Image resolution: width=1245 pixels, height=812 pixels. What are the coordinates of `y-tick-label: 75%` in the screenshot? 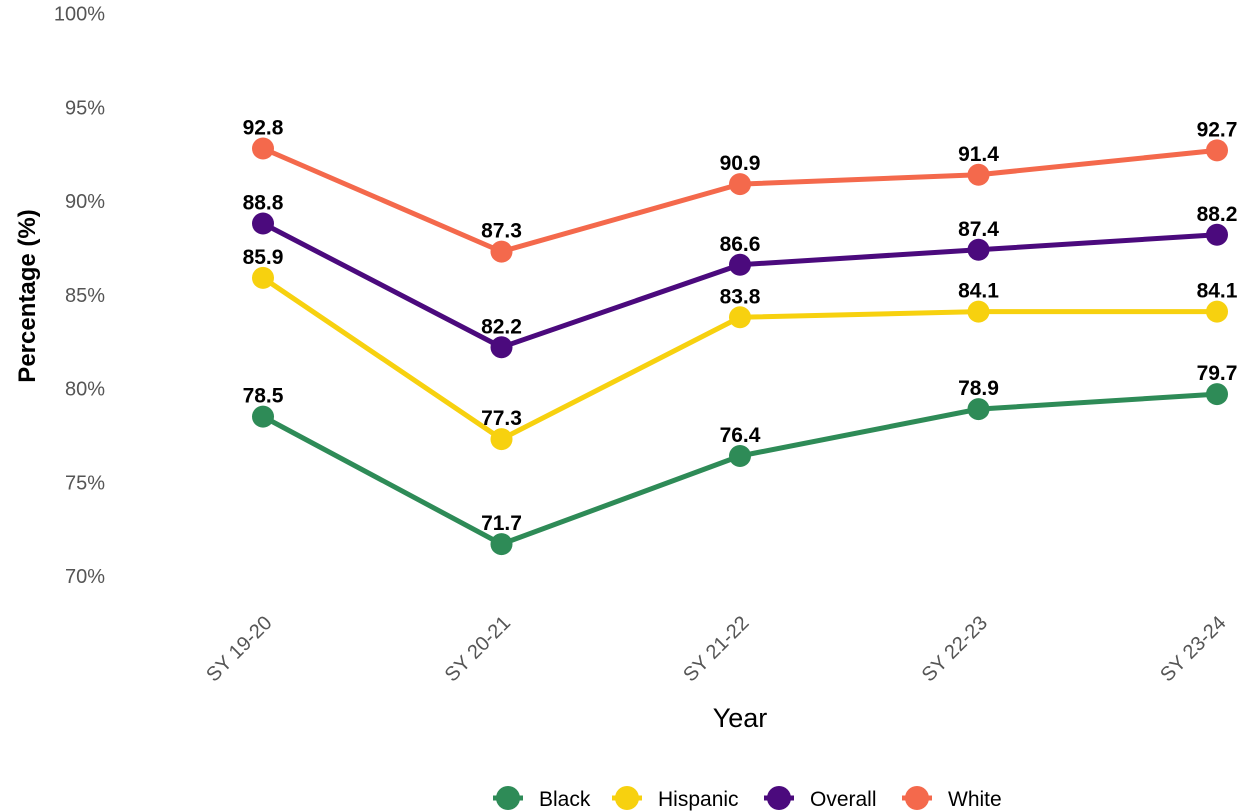 It's located at (85, 483).